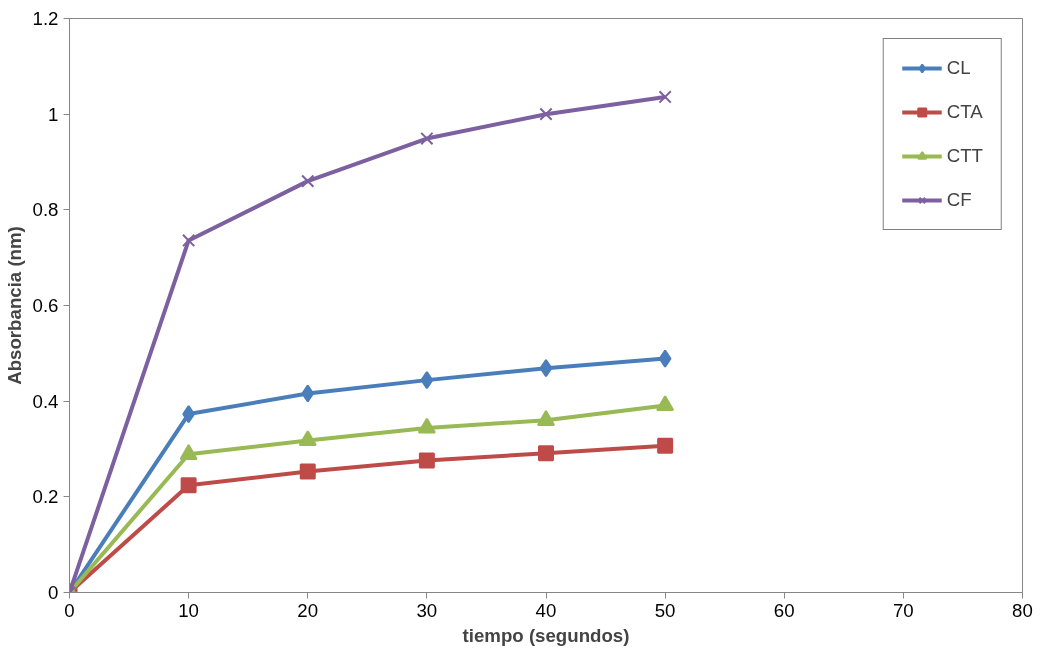 The width and height of the screenshot is (1045, 652). I want to click on x-tick-label: 40, so click(546, 610).